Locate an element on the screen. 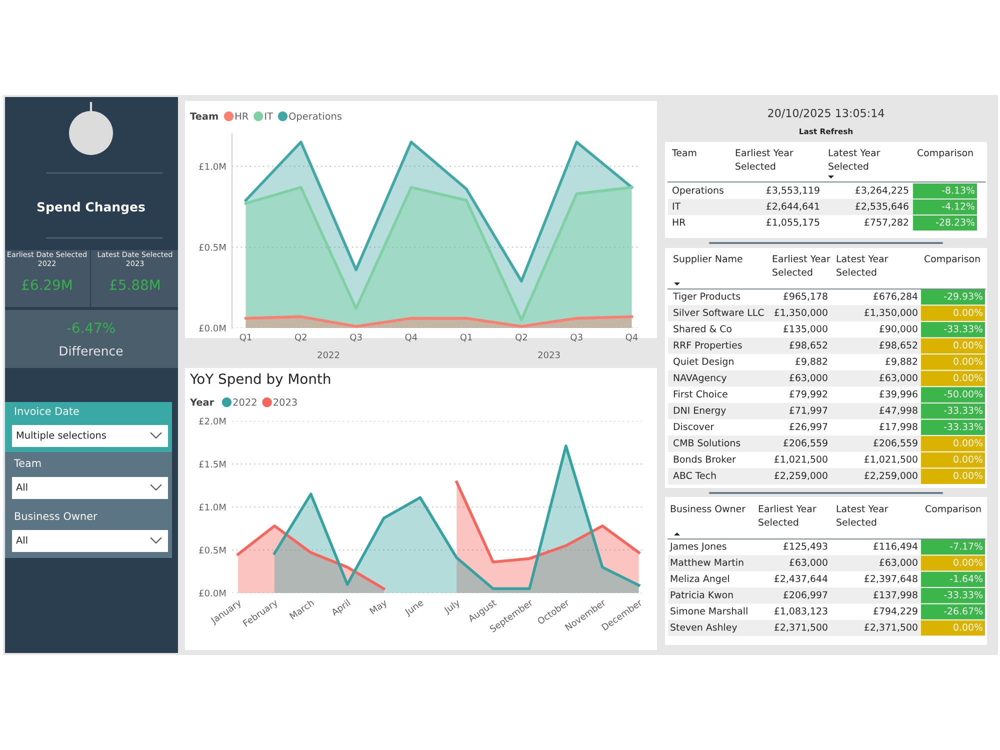 Image resolution: width=1000 pixels, height=750 pixels. text: -7.17% is located at coordinates (966, 546).